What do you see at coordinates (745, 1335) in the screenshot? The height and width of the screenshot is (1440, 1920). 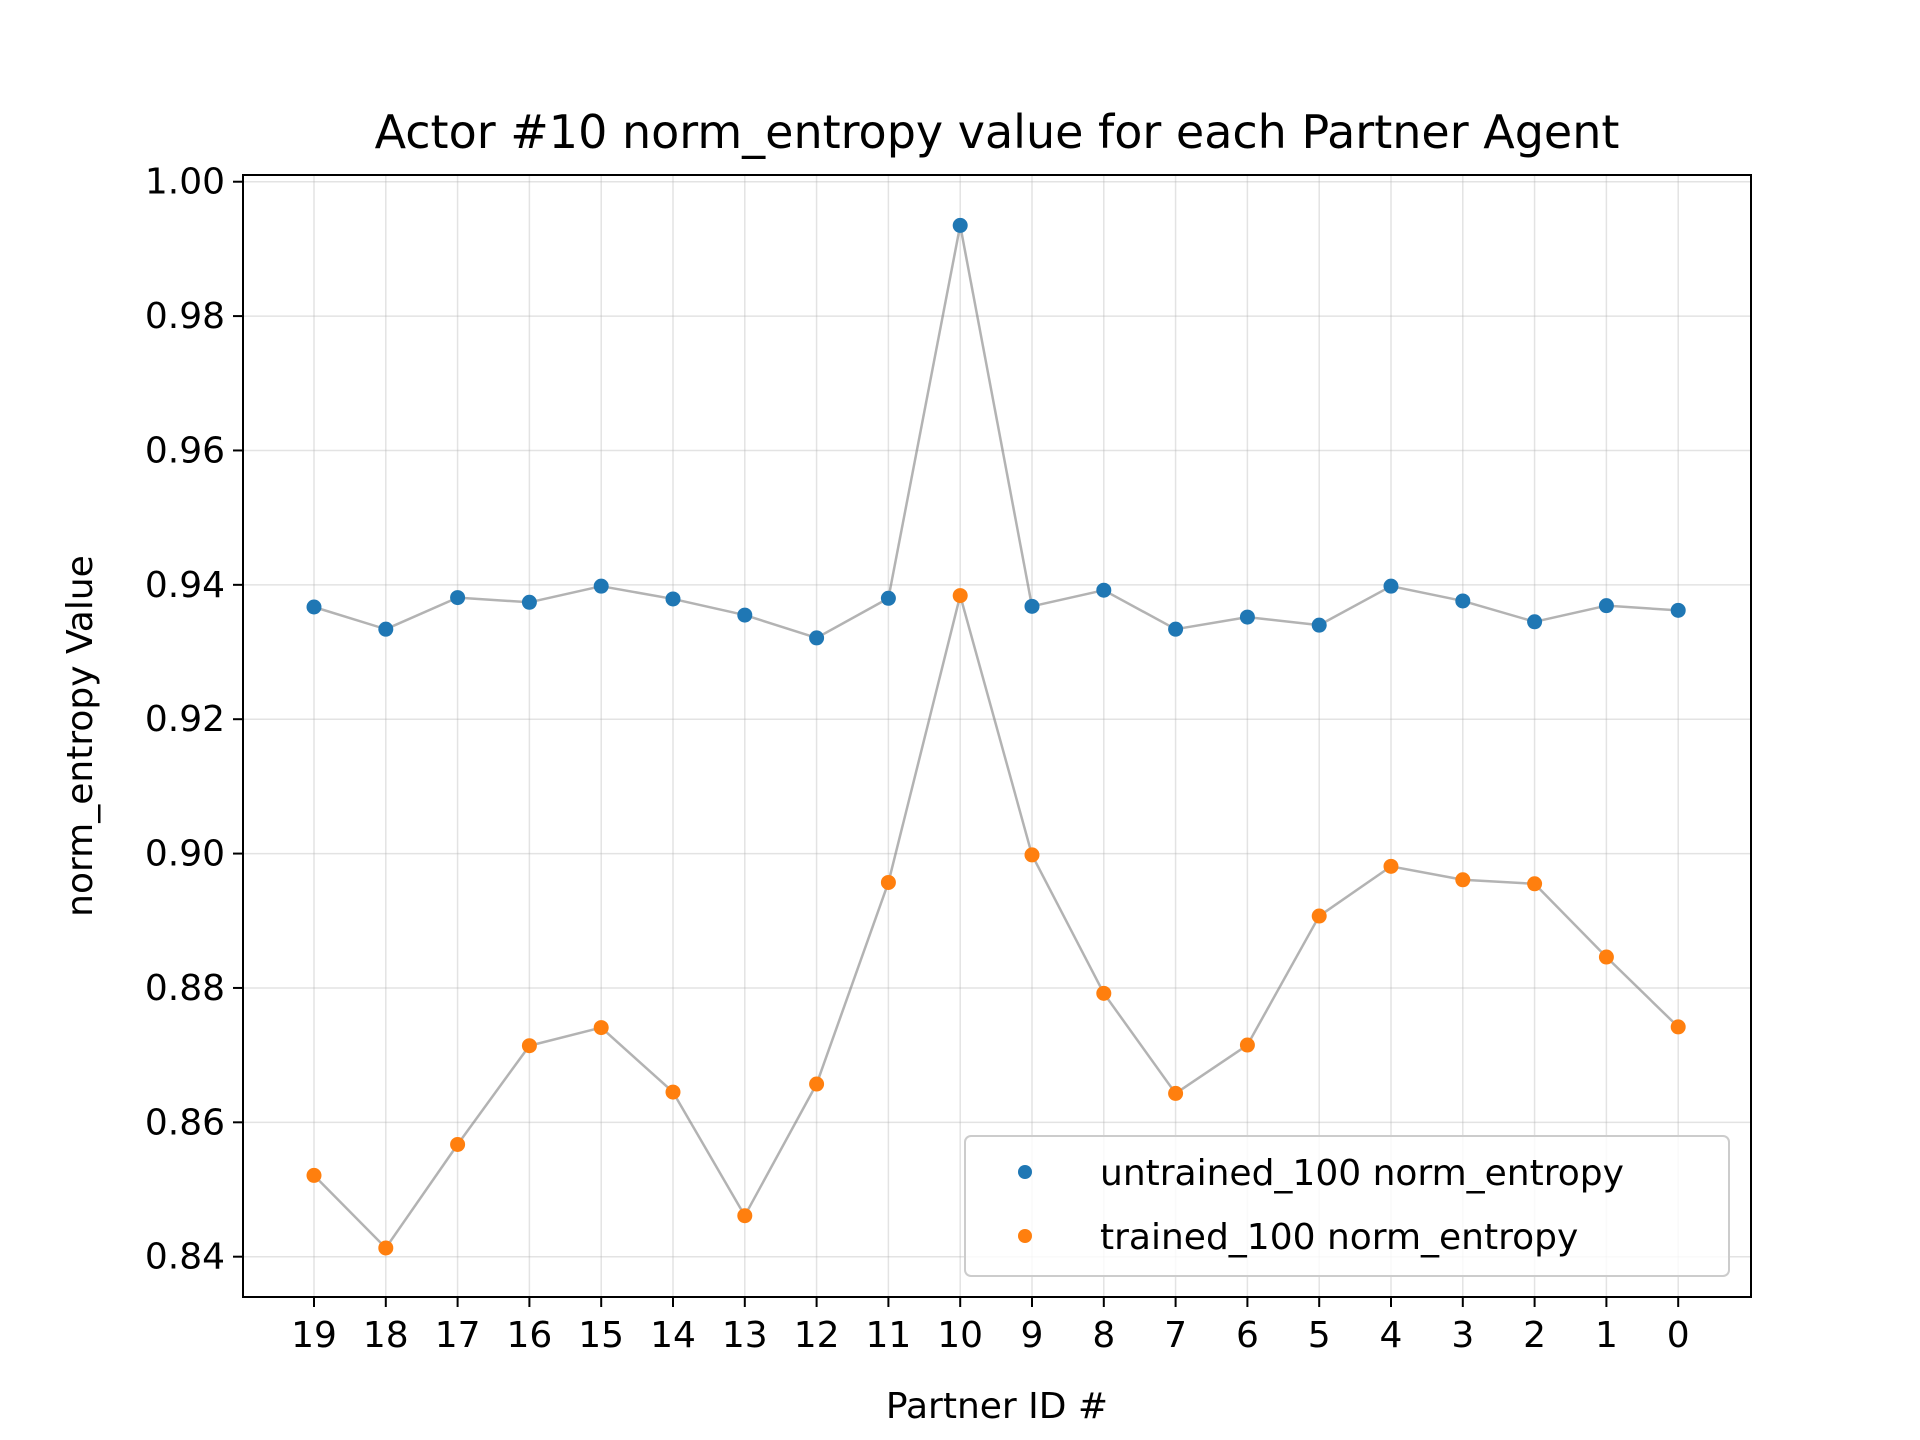 I see `x-tick-label: 13` at bounding box center [745, 1335].